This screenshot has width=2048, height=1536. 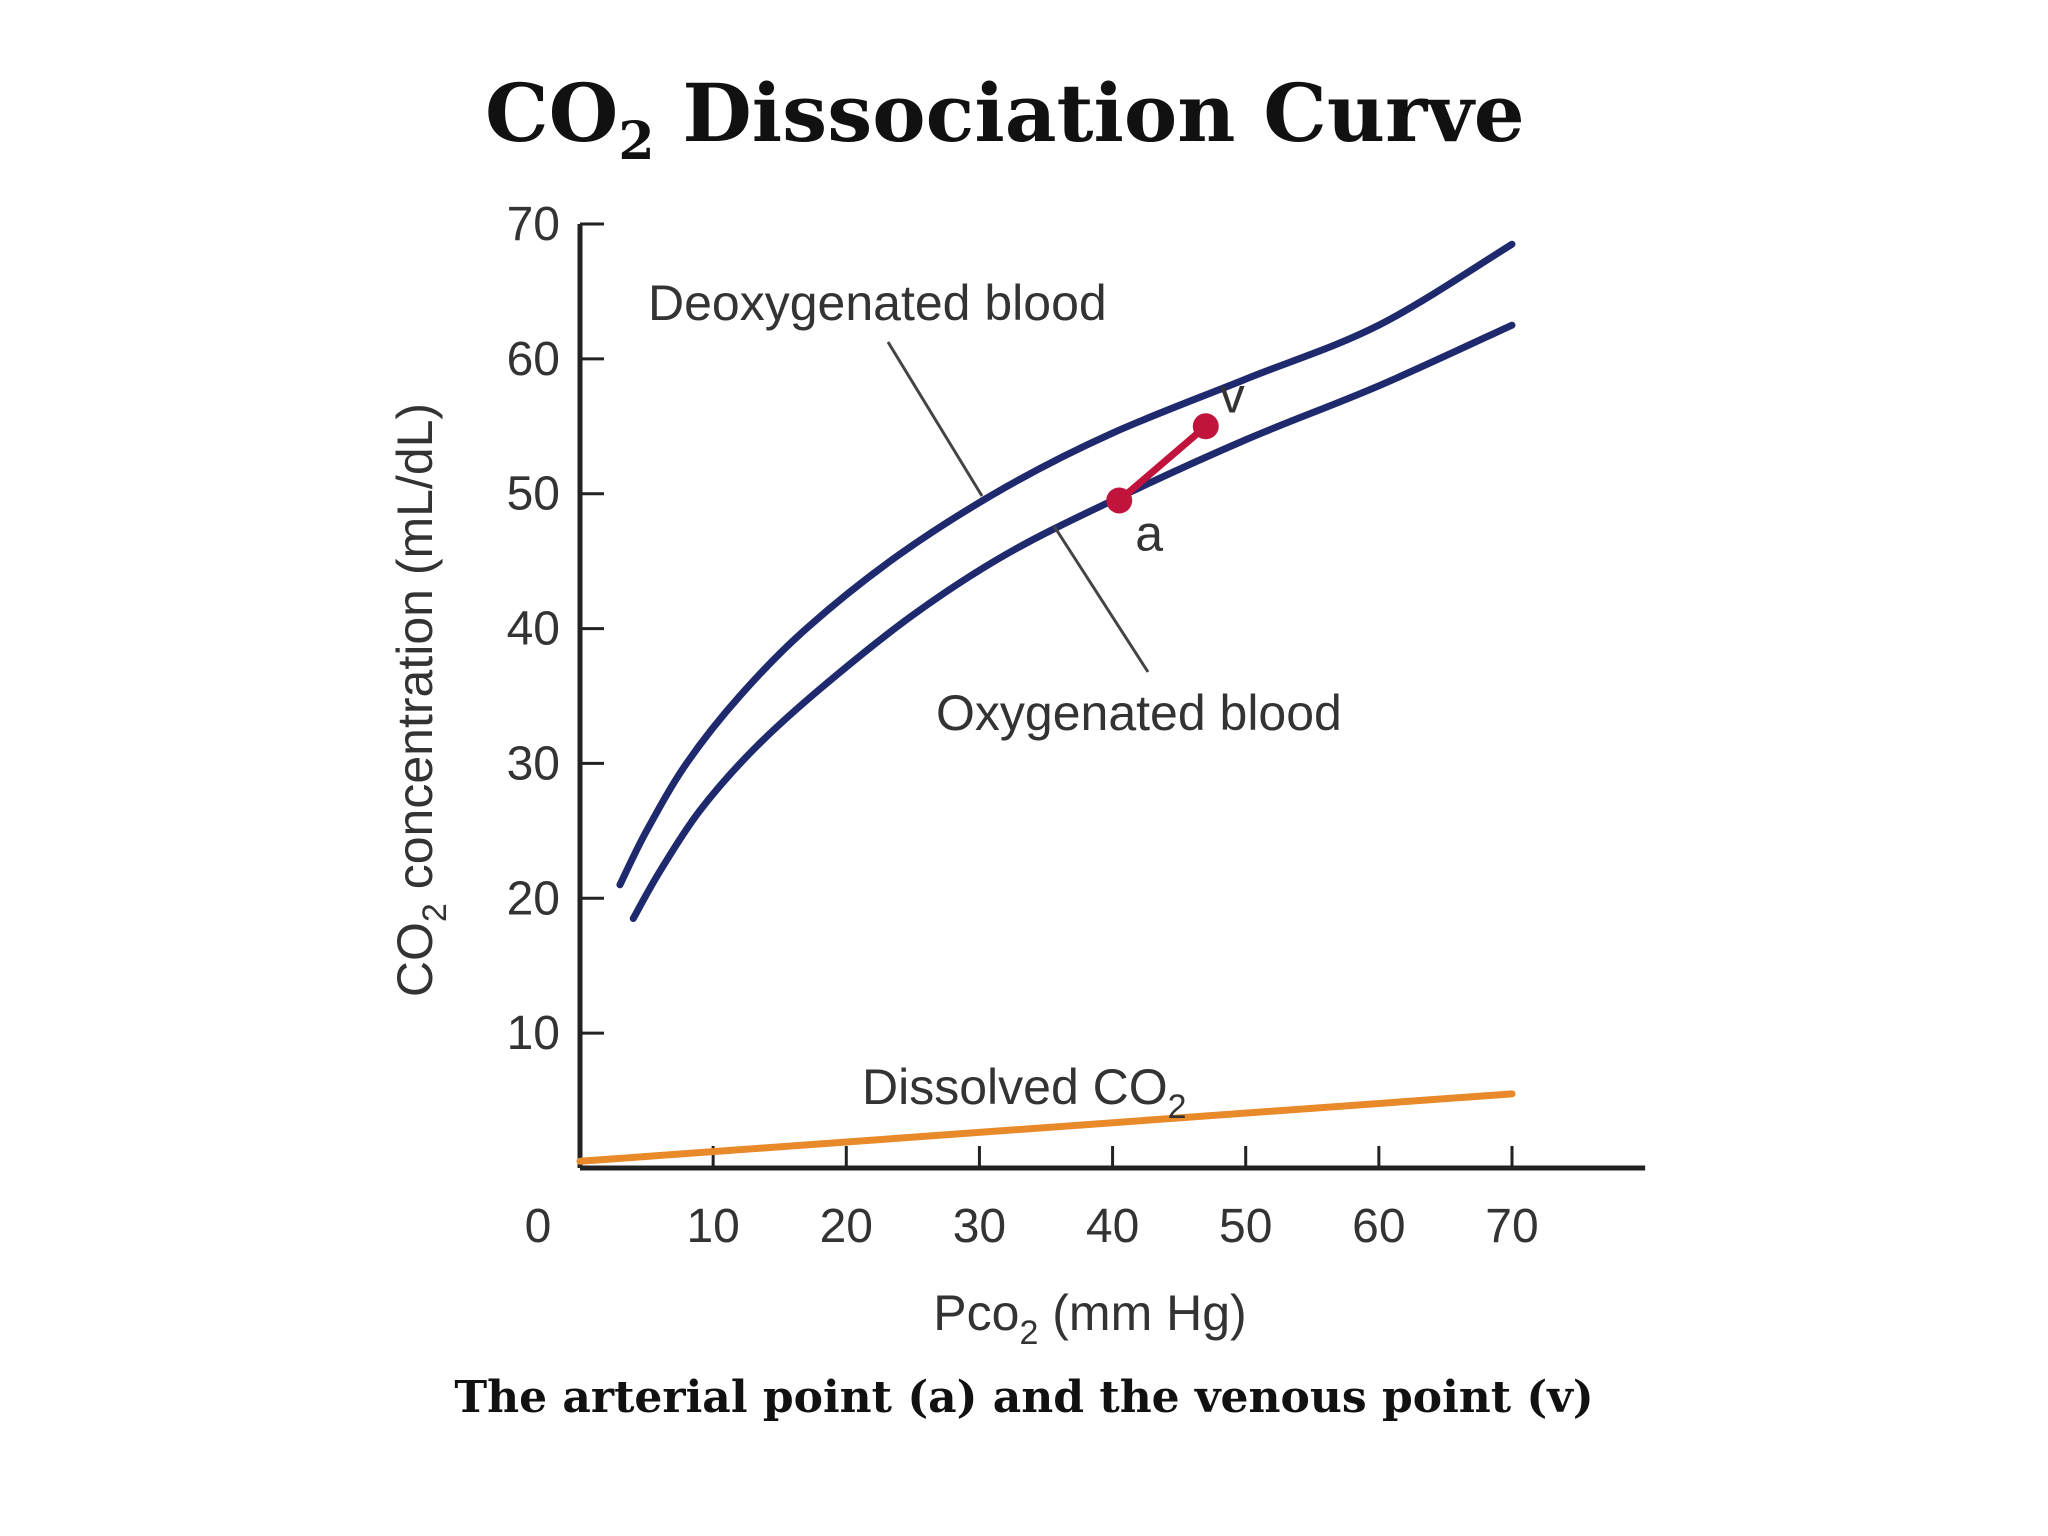 I want to click on y-tick-label-20: 20, so click(x=533, y=898).